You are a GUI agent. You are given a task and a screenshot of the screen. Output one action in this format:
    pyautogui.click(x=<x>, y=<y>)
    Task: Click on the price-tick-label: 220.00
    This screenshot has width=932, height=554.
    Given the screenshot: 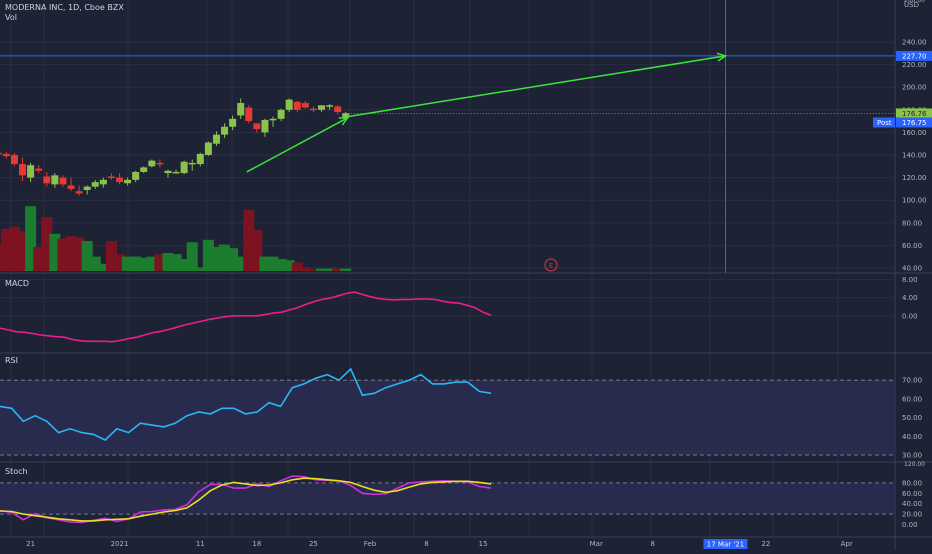 What is the action you would take?
    pyautogui.click(x=914, y=65)
    